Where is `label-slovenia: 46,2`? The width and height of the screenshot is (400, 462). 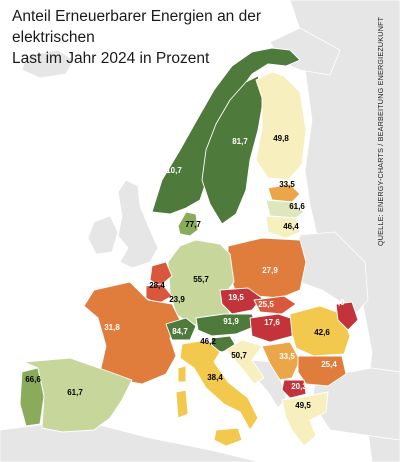
label-slovenia: 46,2 is located at coordinates (208, 341).